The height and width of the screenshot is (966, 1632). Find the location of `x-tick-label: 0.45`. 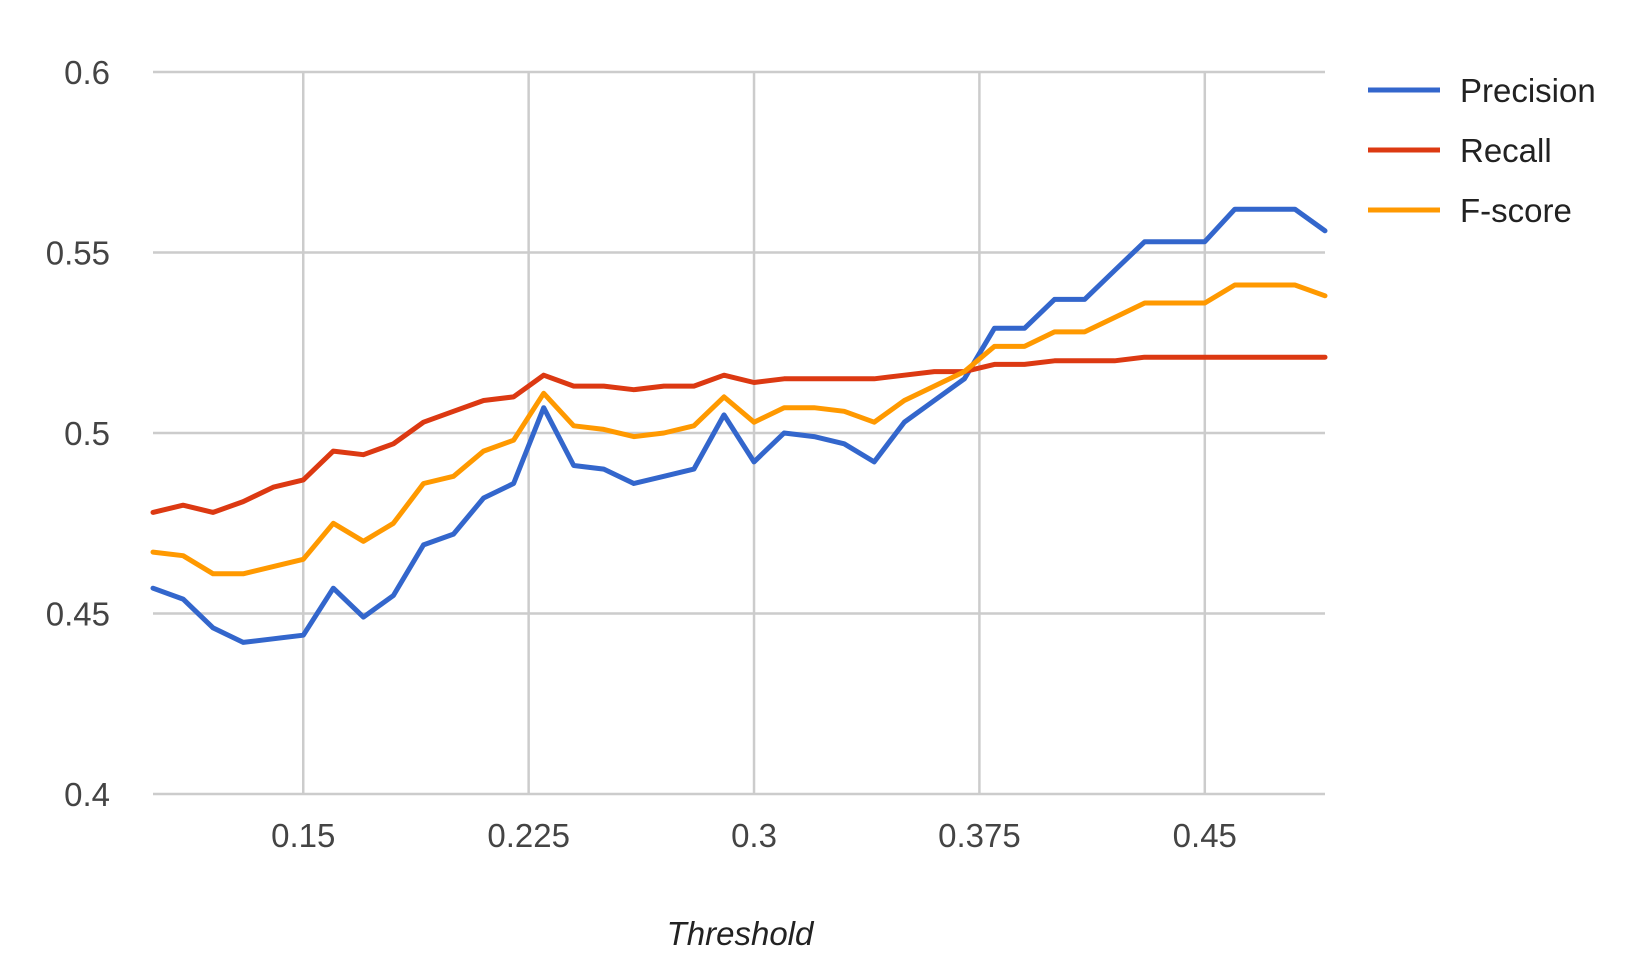

x-tick-label: 0.45 is located at coordinates (1205, 835).